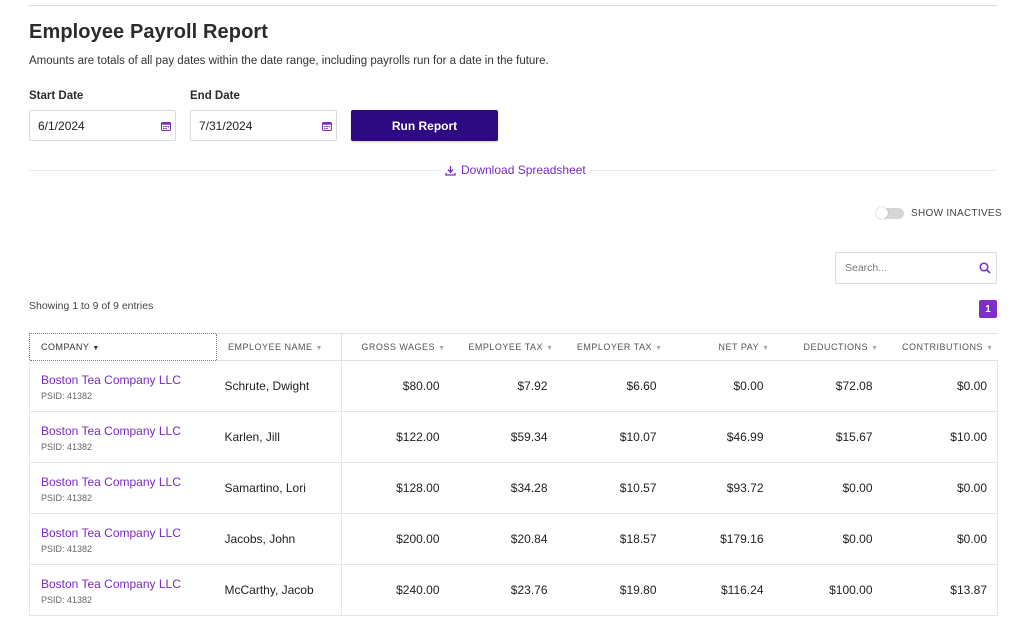 This screenshot has height=621, width=1024. I want to click on column-header-net-pay: NET PAY ▼, so click(720, 347).